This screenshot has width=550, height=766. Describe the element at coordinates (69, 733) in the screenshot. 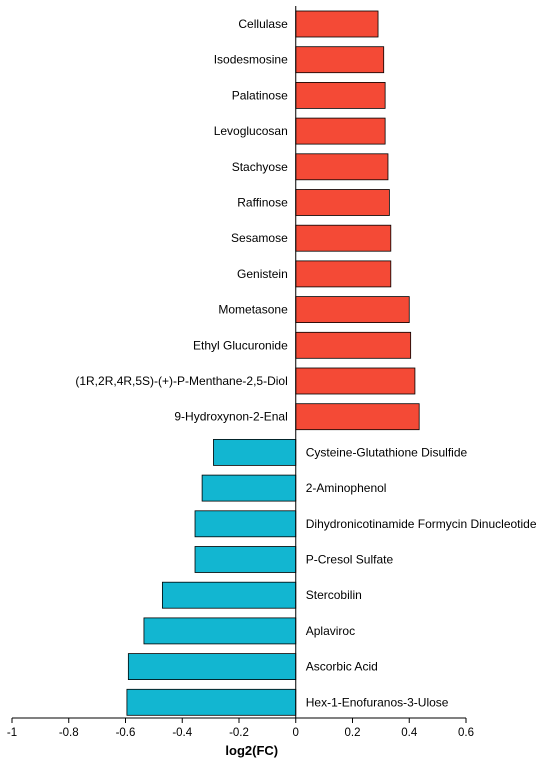

I see `x-tick-label-1: -0.8` at that location.